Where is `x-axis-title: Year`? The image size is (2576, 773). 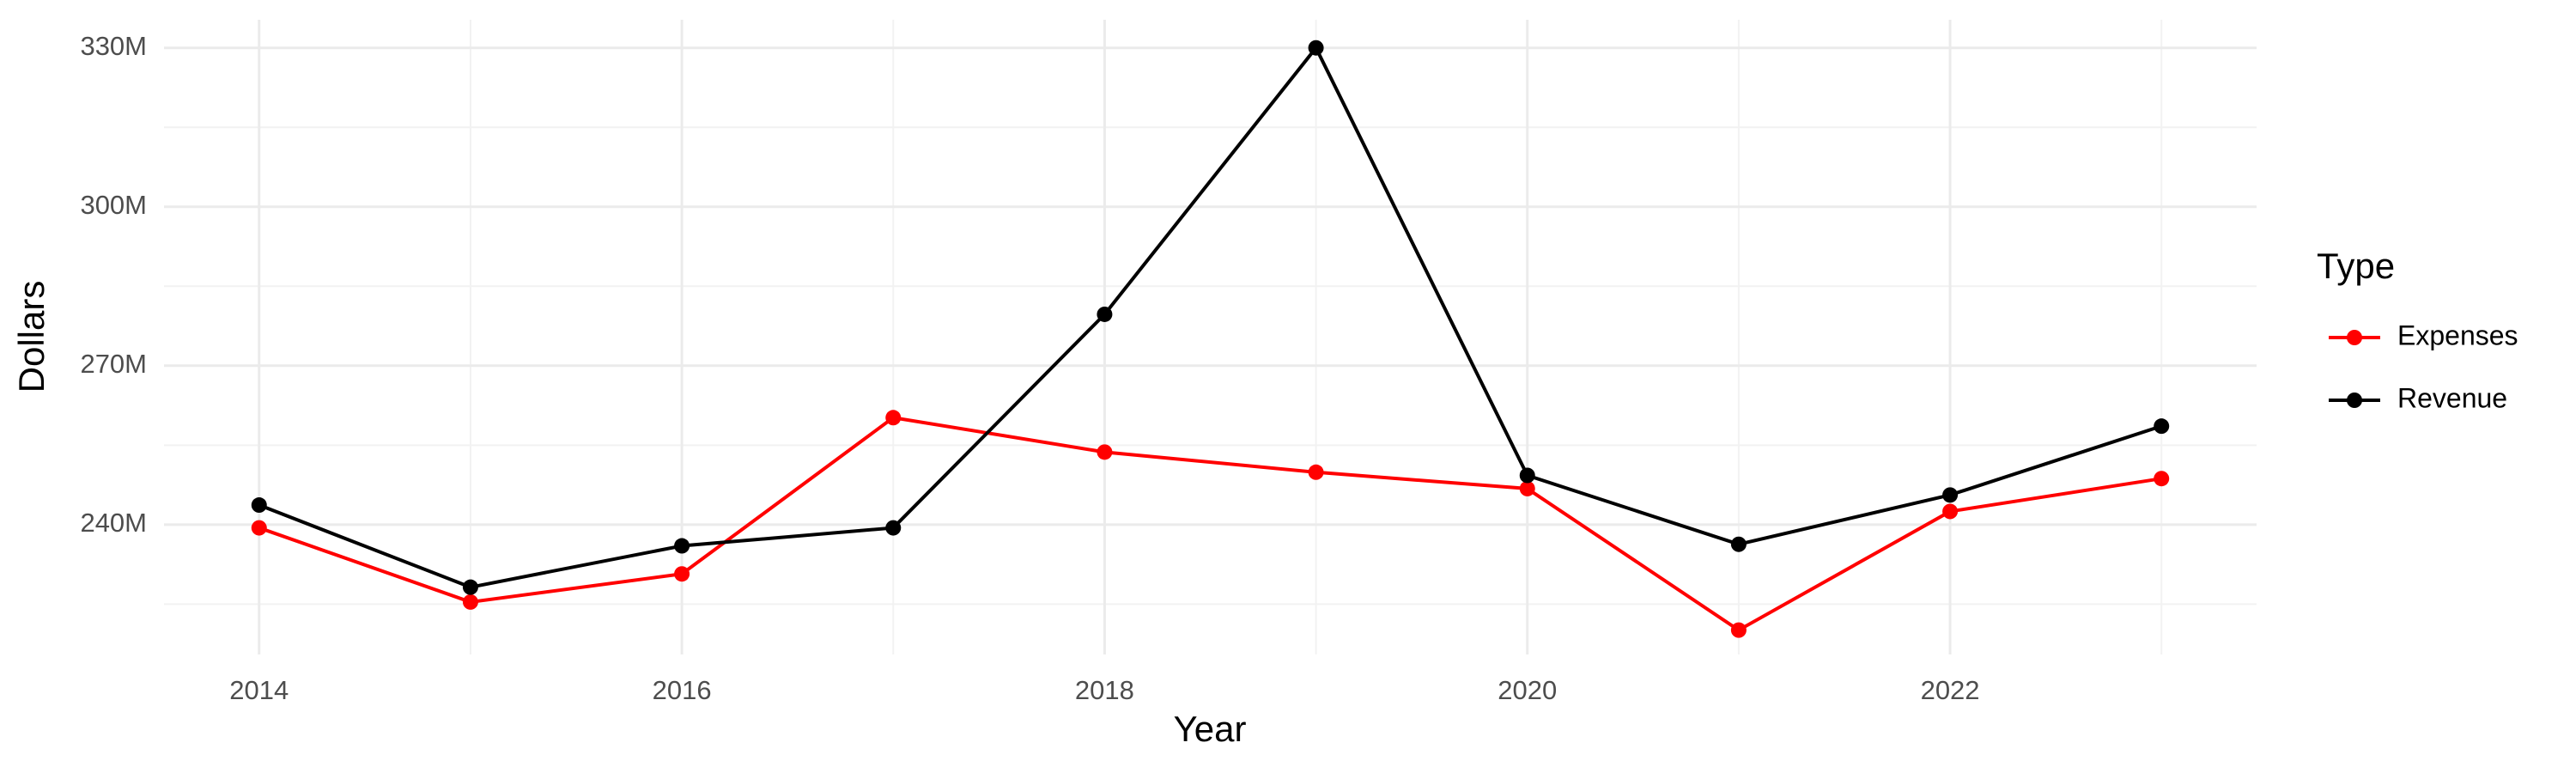 x-axis-title: Year is located at coordinates (1210, 729).